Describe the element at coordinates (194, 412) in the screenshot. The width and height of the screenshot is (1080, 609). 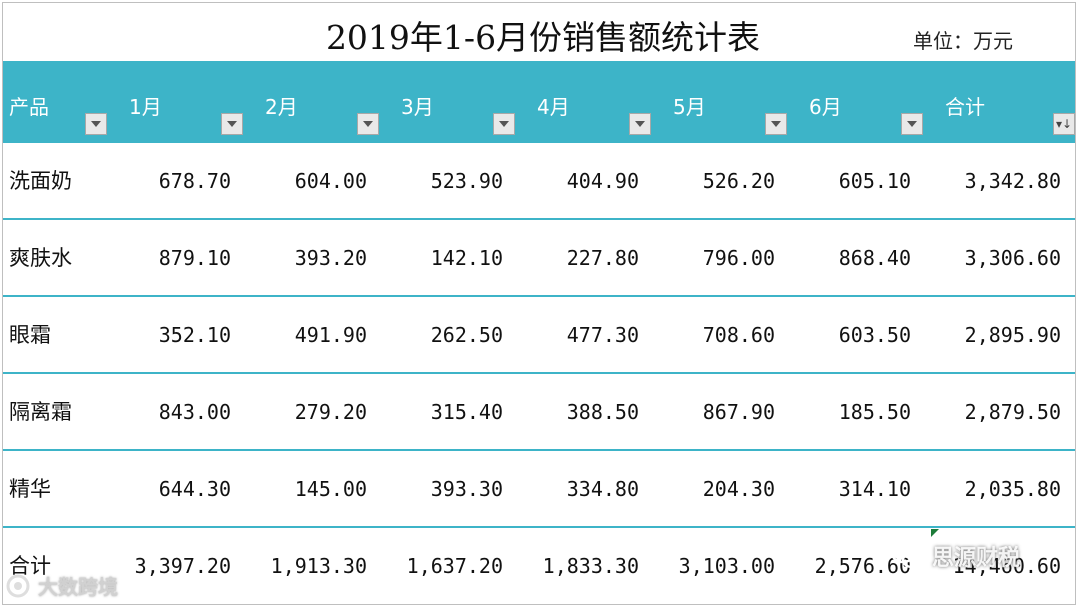
I see `month-value-cell: 843.00` at that location.